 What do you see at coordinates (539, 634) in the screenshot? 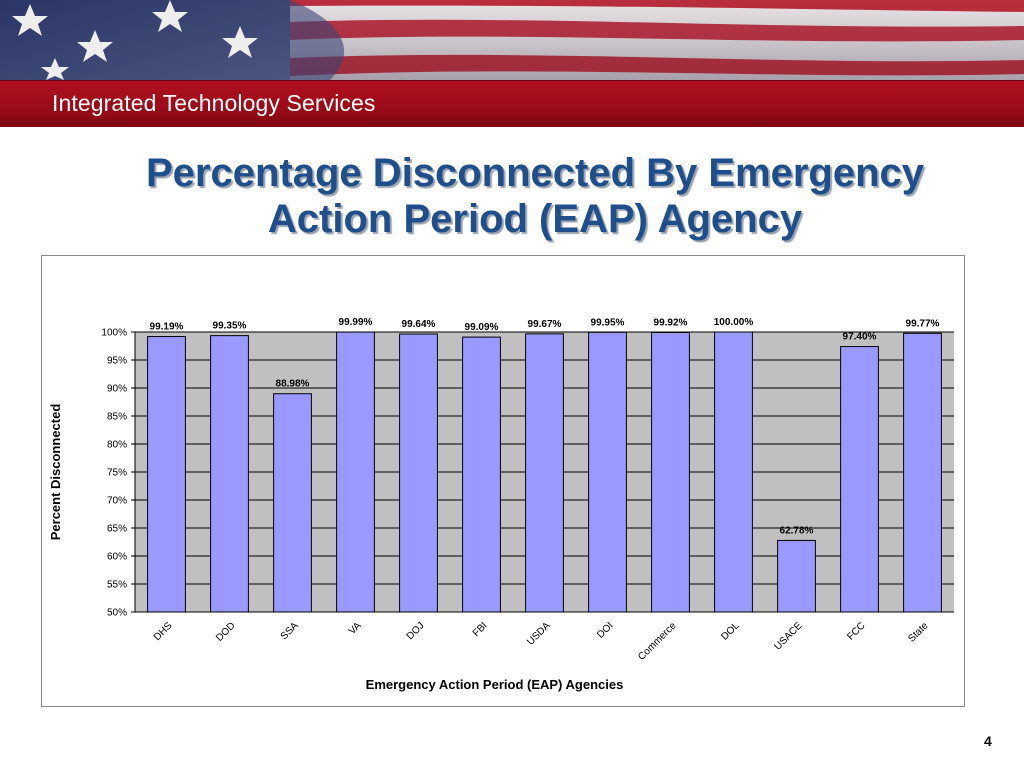
I see `x-tick-label: USDA` at bounding box center [539, 634].